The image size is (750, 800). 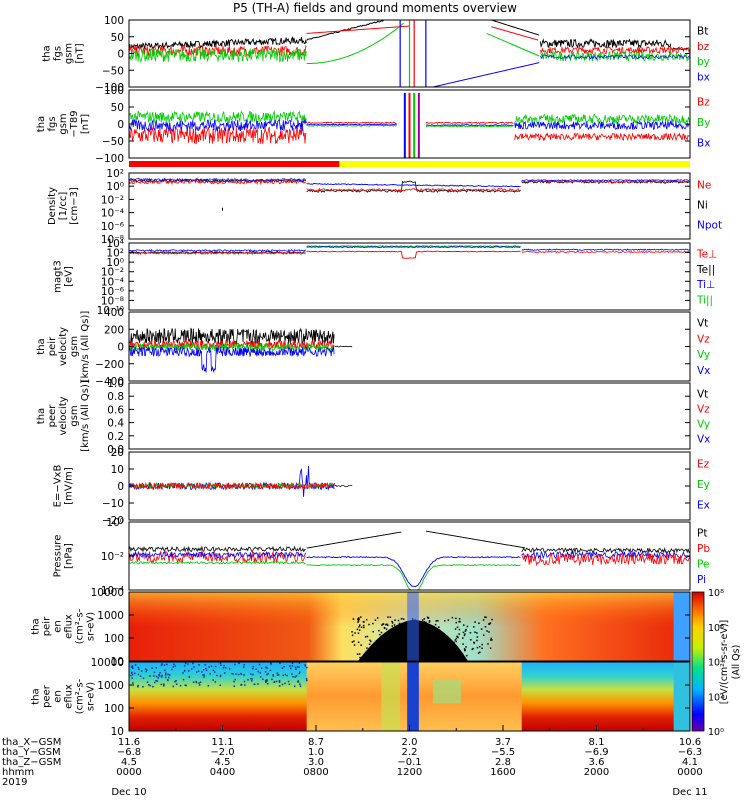 What do you see at coordinates (117, 732) in the screenshot?
I see `y-tick-label: 10` at bounding box center [117, 732].